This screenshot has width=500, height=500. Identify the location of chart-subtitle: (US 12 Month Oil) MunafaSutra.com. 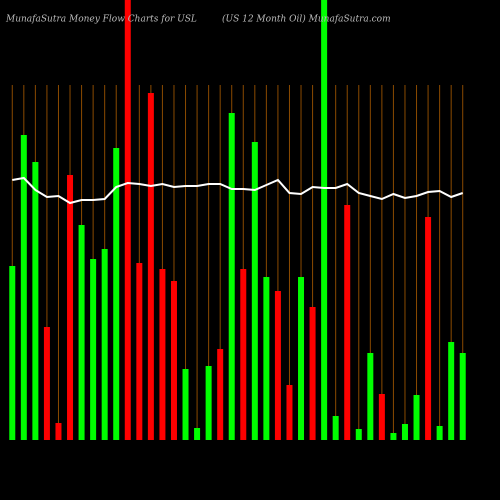
(306, 19).